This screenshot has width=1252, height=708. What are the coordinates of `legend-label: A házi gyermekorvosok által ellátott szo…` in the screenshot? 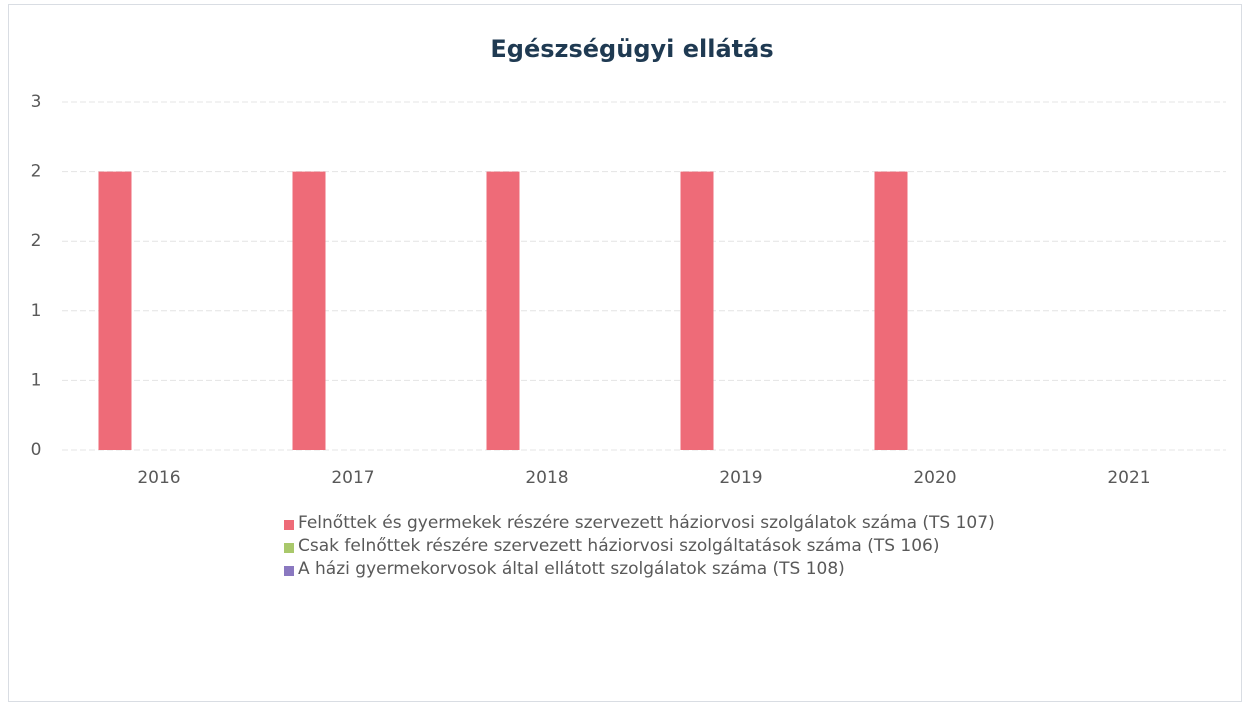 It's located at (571, 569).